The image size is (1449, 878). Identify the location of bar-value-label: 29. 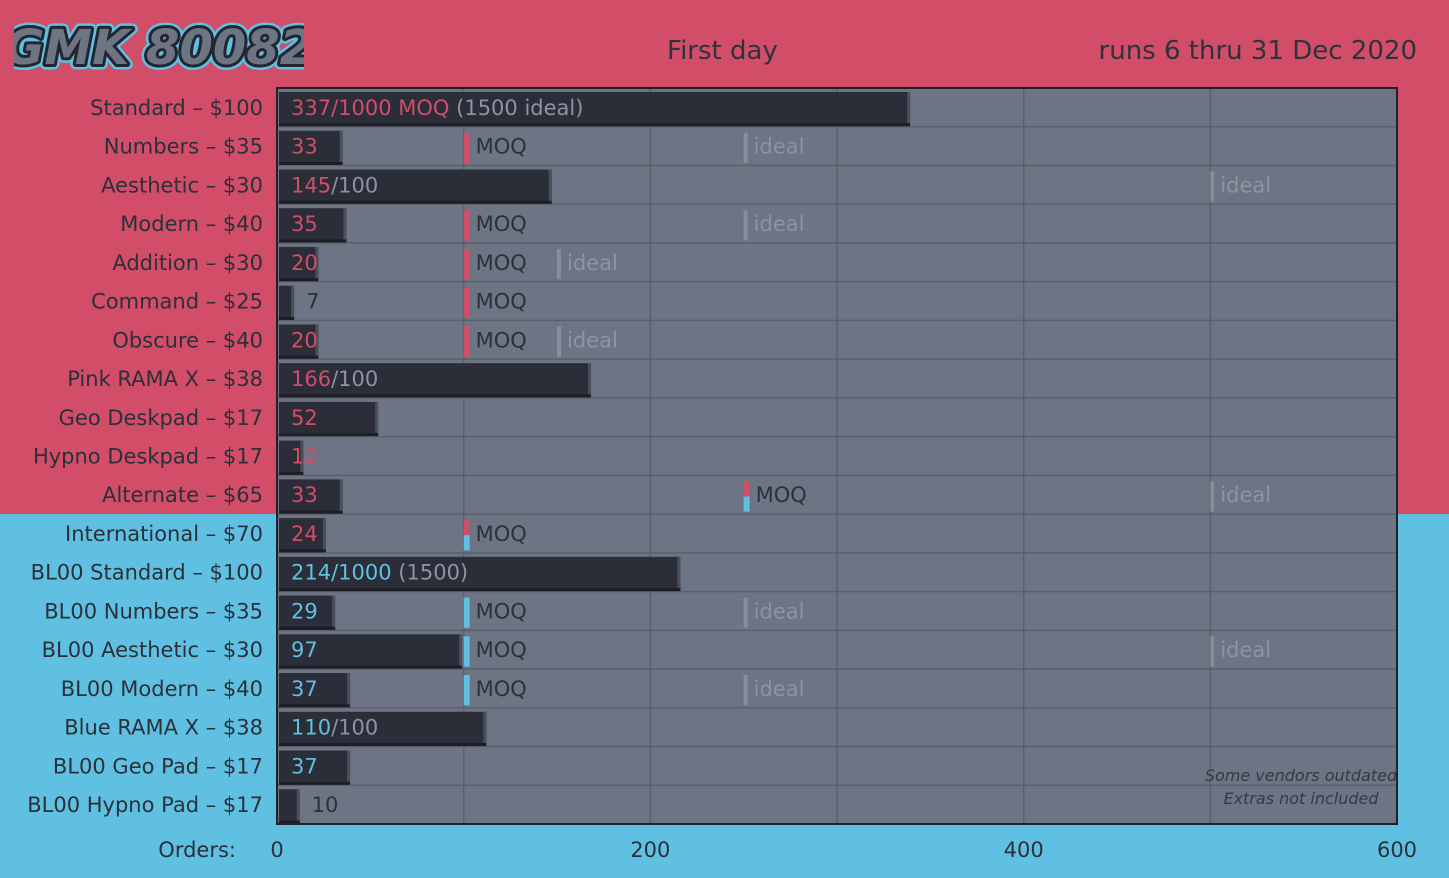
(304, 611).